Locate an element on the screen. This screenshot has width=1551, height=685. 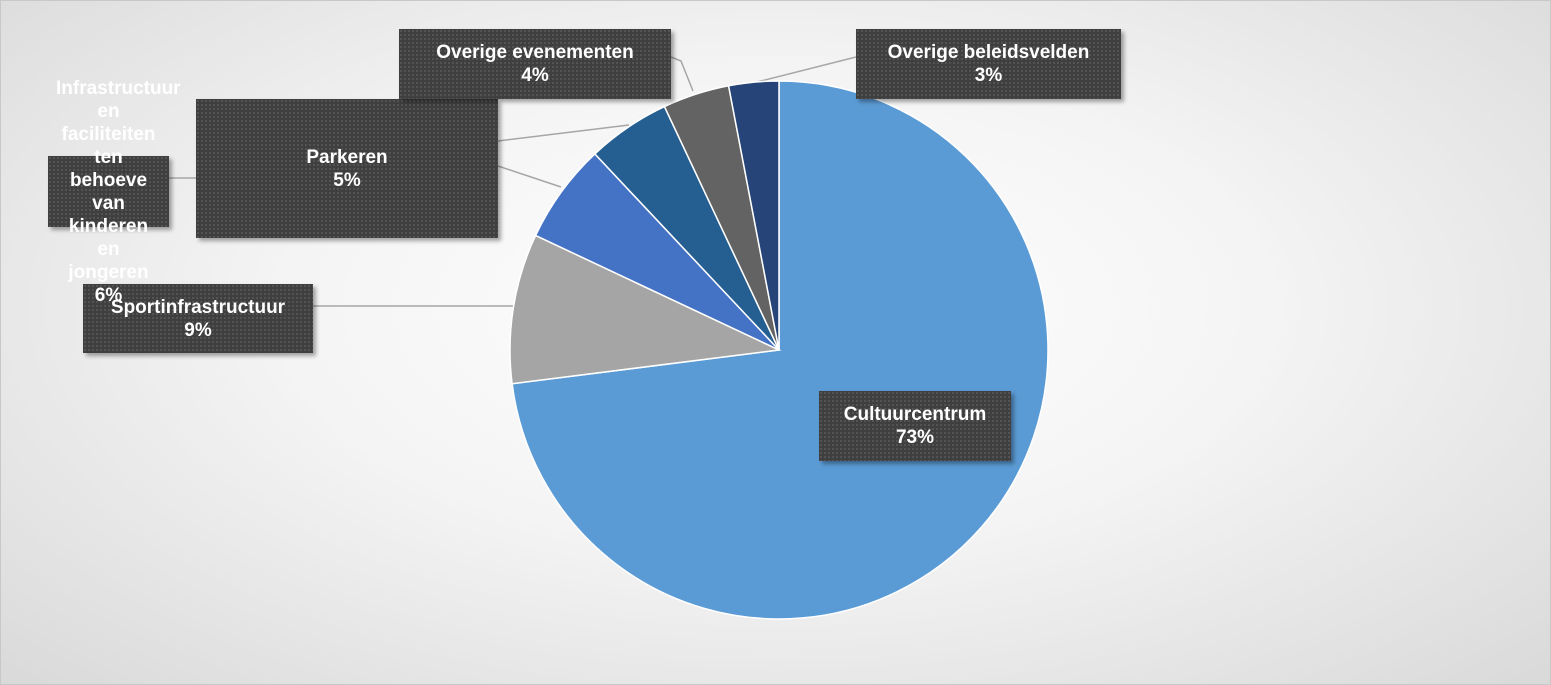
data-label: Overige beleidsvelden 3% is located at coordinates (988, 64).